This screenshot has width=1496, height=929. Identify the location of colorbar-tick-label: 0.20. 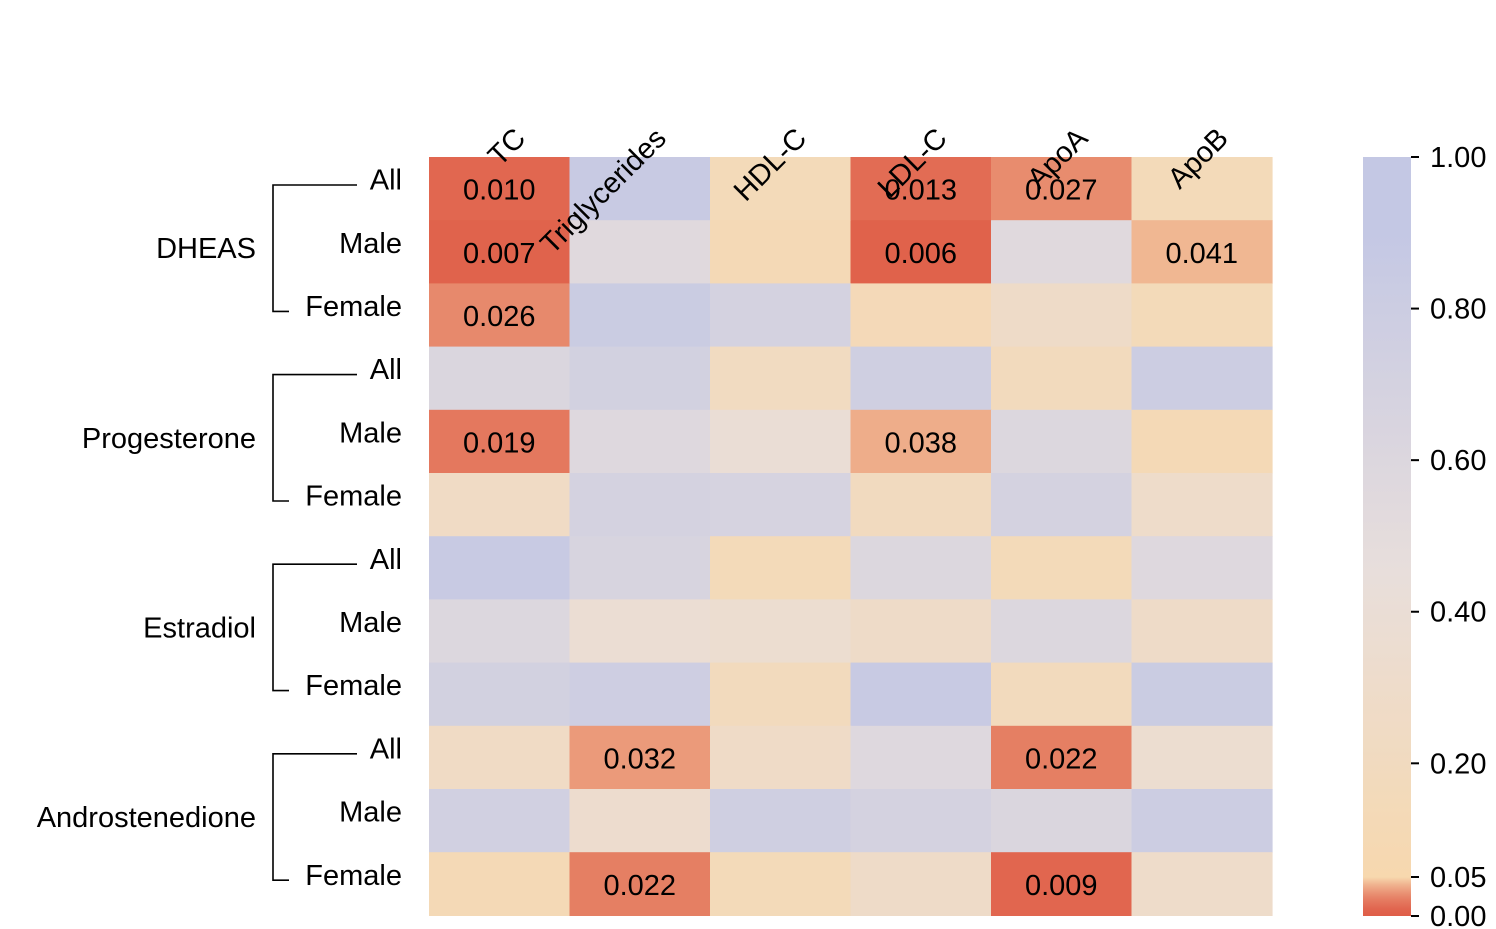
(1458, 764).